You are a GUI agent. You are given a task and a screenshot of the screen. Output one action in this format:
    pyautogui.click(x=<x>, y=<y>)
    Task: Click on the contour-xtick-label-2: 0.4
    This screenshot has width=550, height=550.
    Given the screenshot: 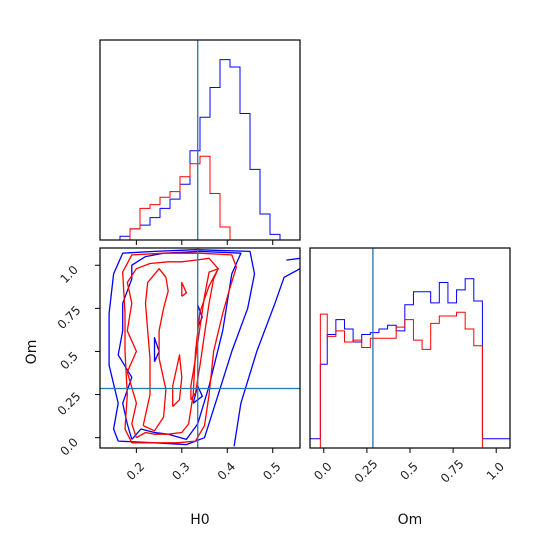 What is the action you would take?
    pyautogui.click(x=226, y=470)
    